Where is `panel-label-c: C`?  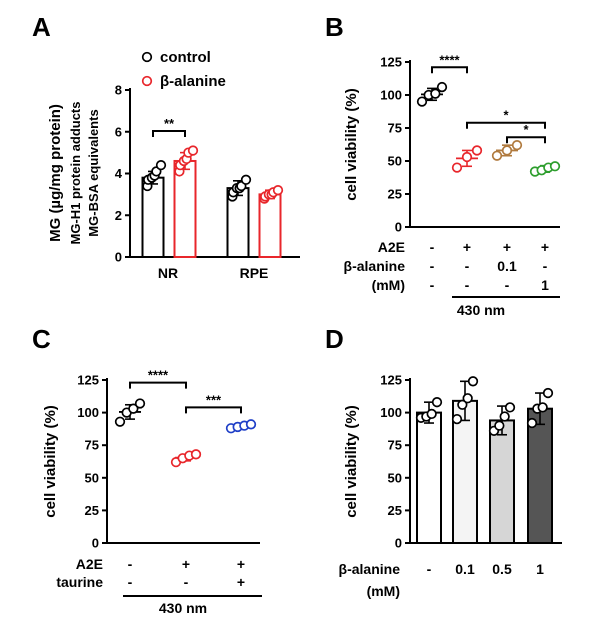
panel-label-c: C is located at coordinates (41, 339).